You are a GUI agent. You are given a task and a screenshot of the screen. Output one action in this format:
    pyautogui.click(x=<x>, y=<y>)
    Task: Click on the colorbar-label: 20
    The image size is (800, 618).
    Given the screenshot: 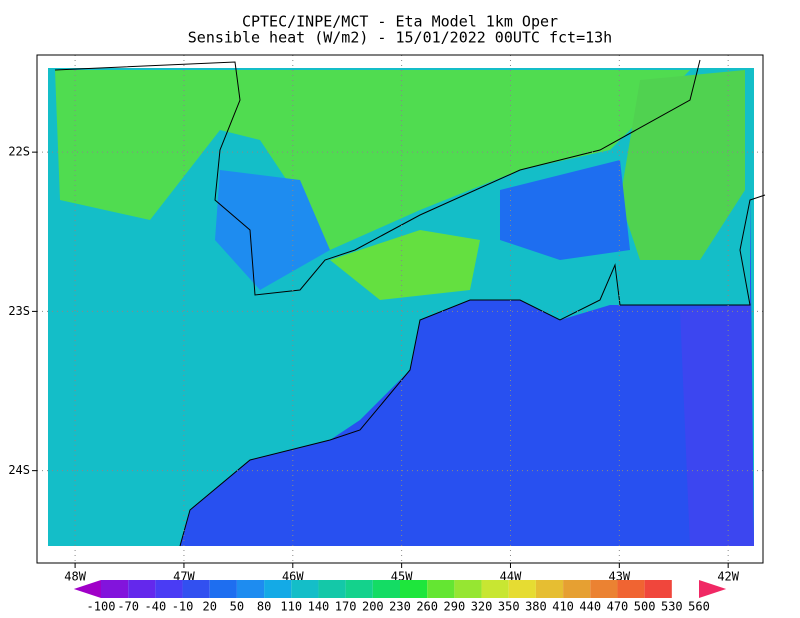 What is the action you would take?
    pyautogui.click(x=210, y=607)
    